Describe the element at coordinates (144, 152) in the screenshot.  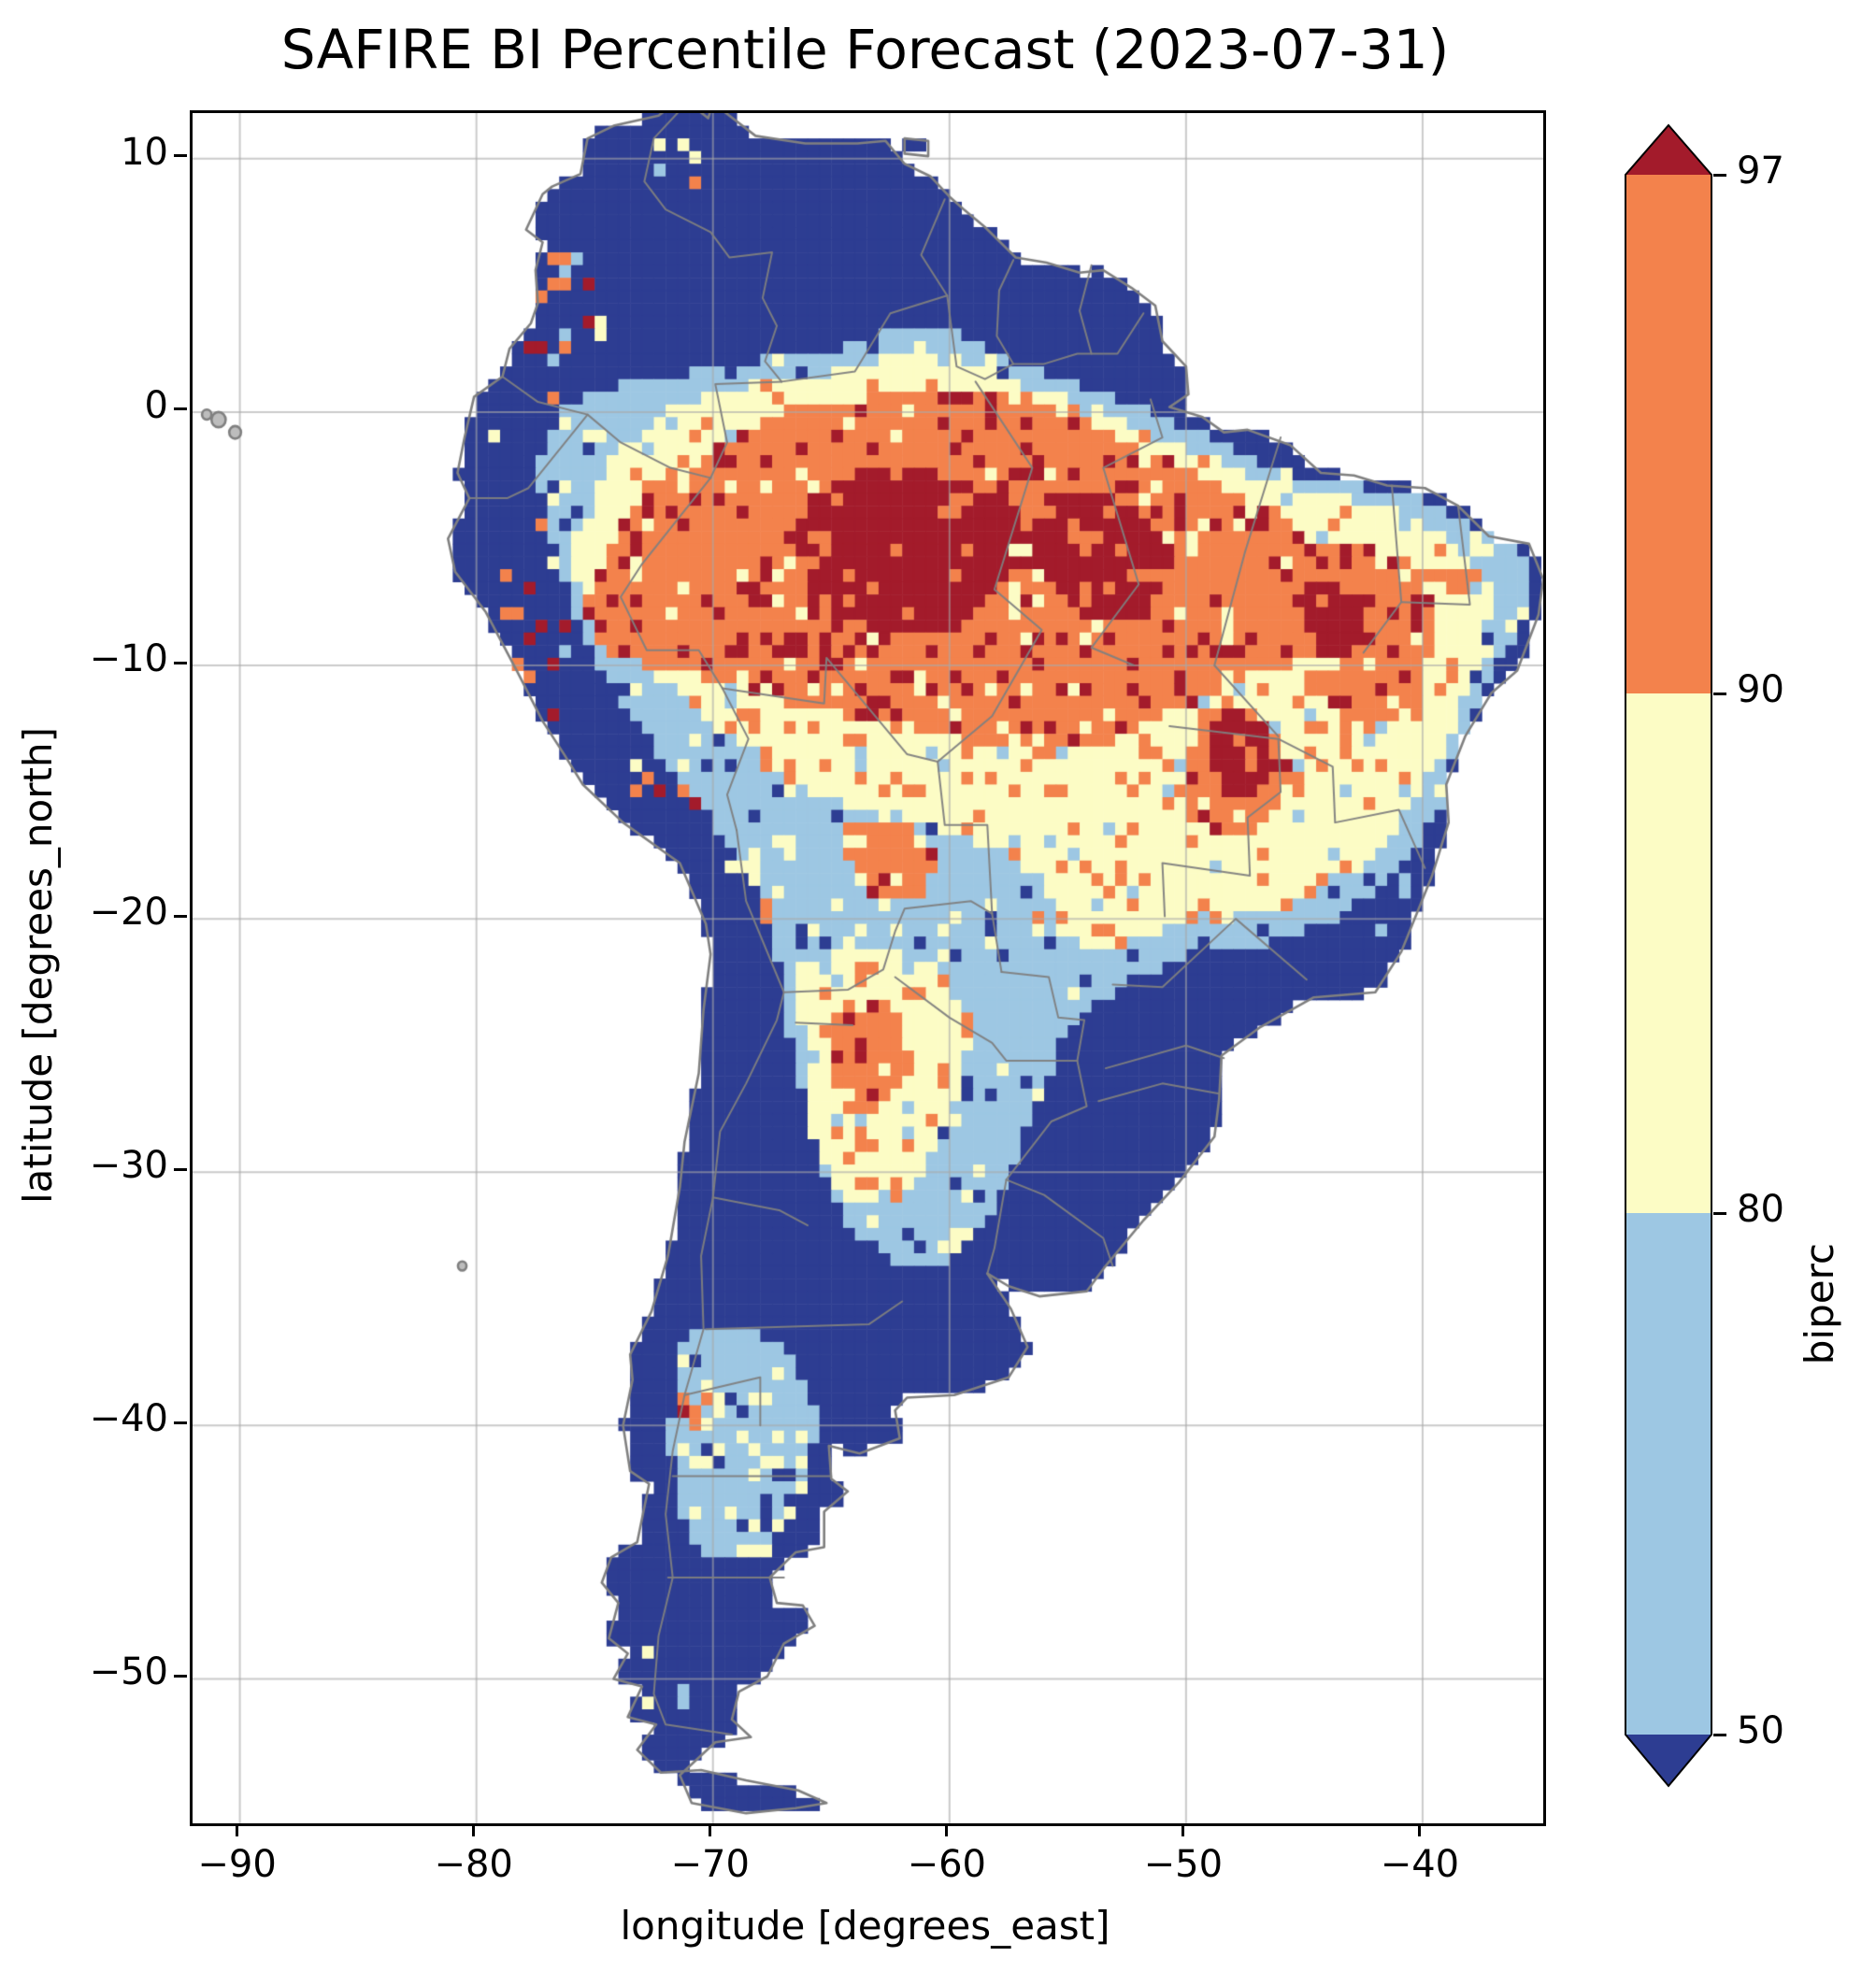
I see `y-tick-label: 10` at that location.